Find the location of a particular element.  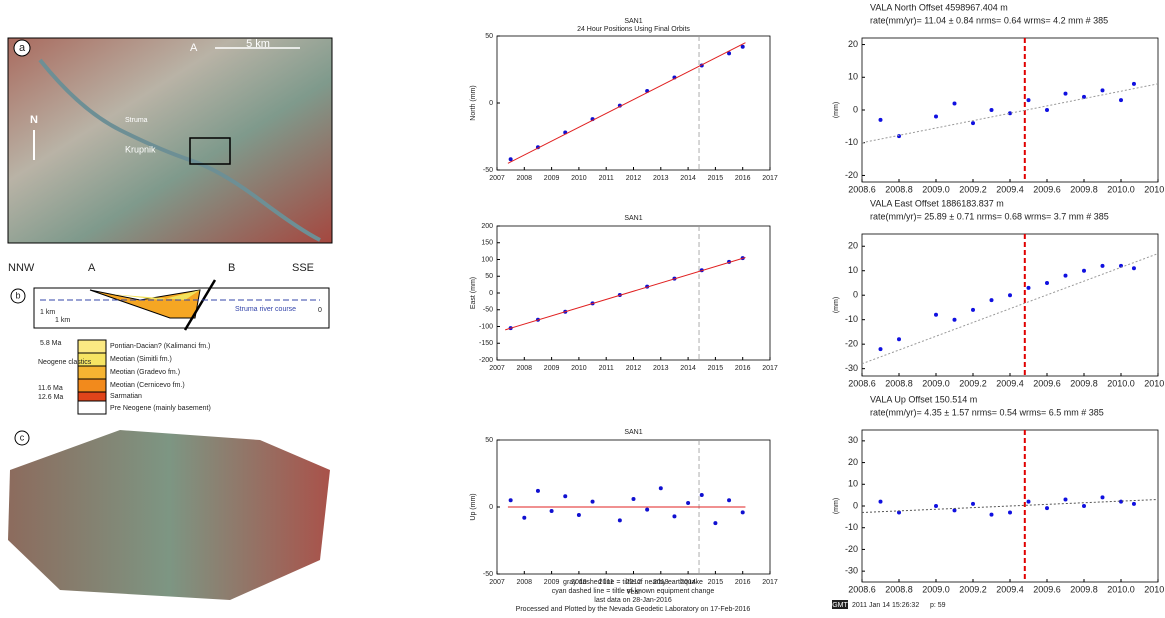

plot-frame is located at coordinates (633, 293).